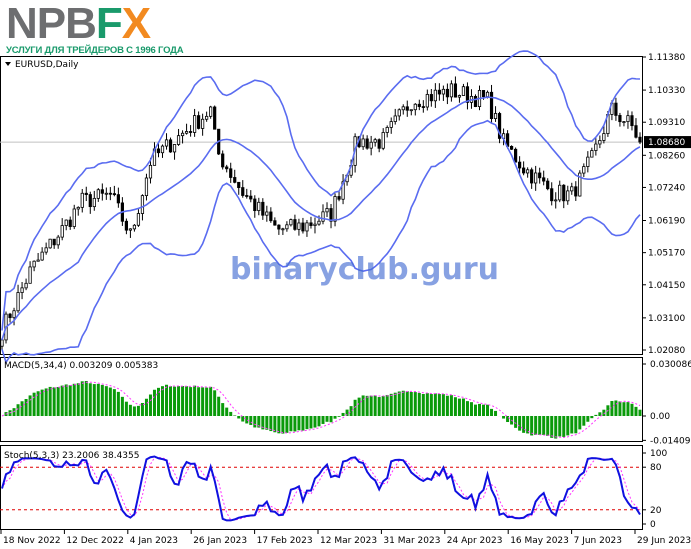 The height and width of the screenshot is (549, 691). What do you see at coordinates (666, 91) in the screenshot?
I see `price-tick-label: 1.10330` at bounding box center [666, 91].